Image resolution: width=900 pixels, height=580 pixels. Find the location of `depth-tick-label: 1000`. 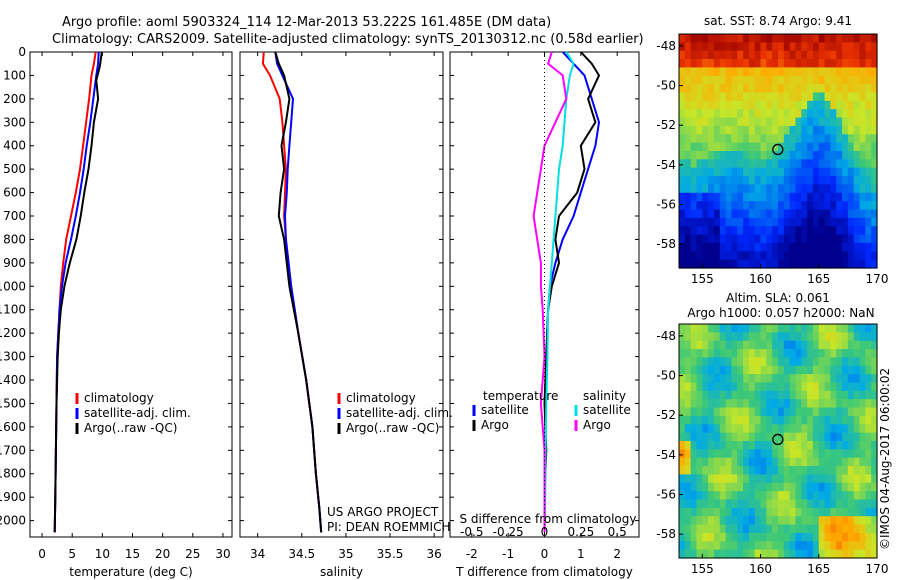

depth-tick-label: 1000 is located at coordinates (13, 286).